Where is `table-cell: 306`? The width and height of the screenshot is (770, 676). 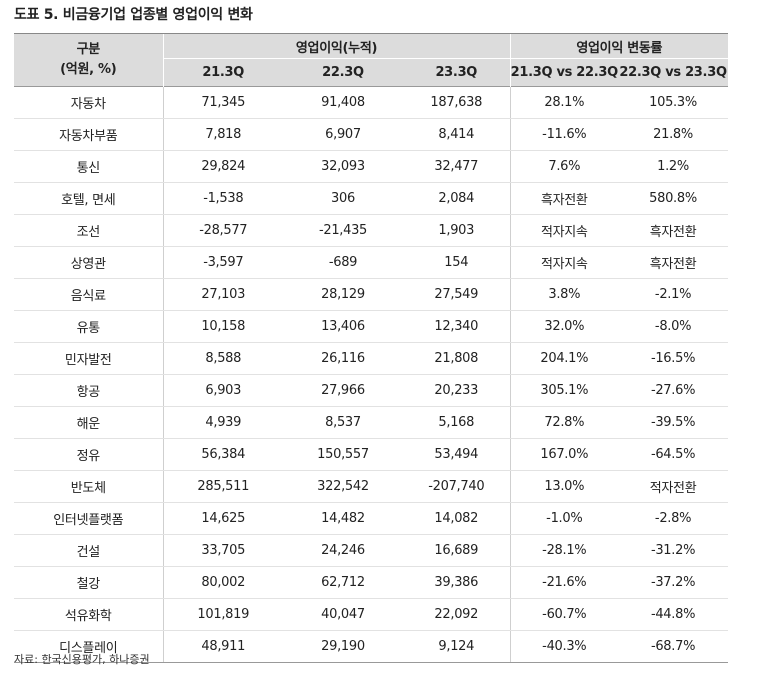 table-cell: 306 is located at coordinates (343, 198).